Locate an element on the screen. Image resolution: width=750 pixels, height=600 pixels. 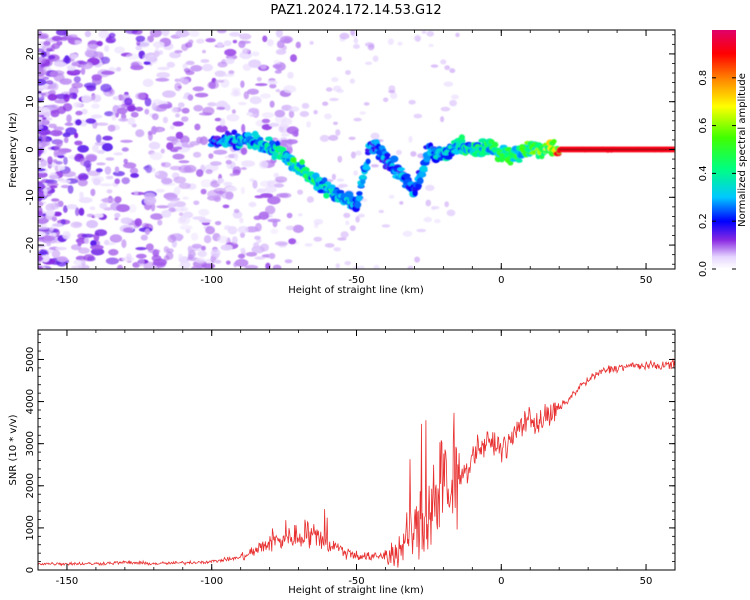
x-tick-label: -100 is located at coordinates (211, 280).